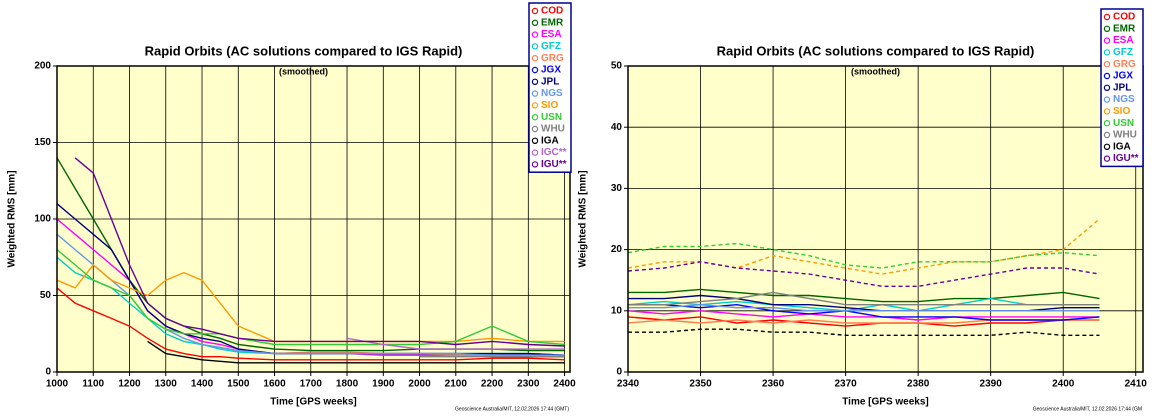 This screenshot has height=416, width=1169. Describe the element at coordinates (42, 66) in the screenshot. I see `y-tick-label: 200` at that location.